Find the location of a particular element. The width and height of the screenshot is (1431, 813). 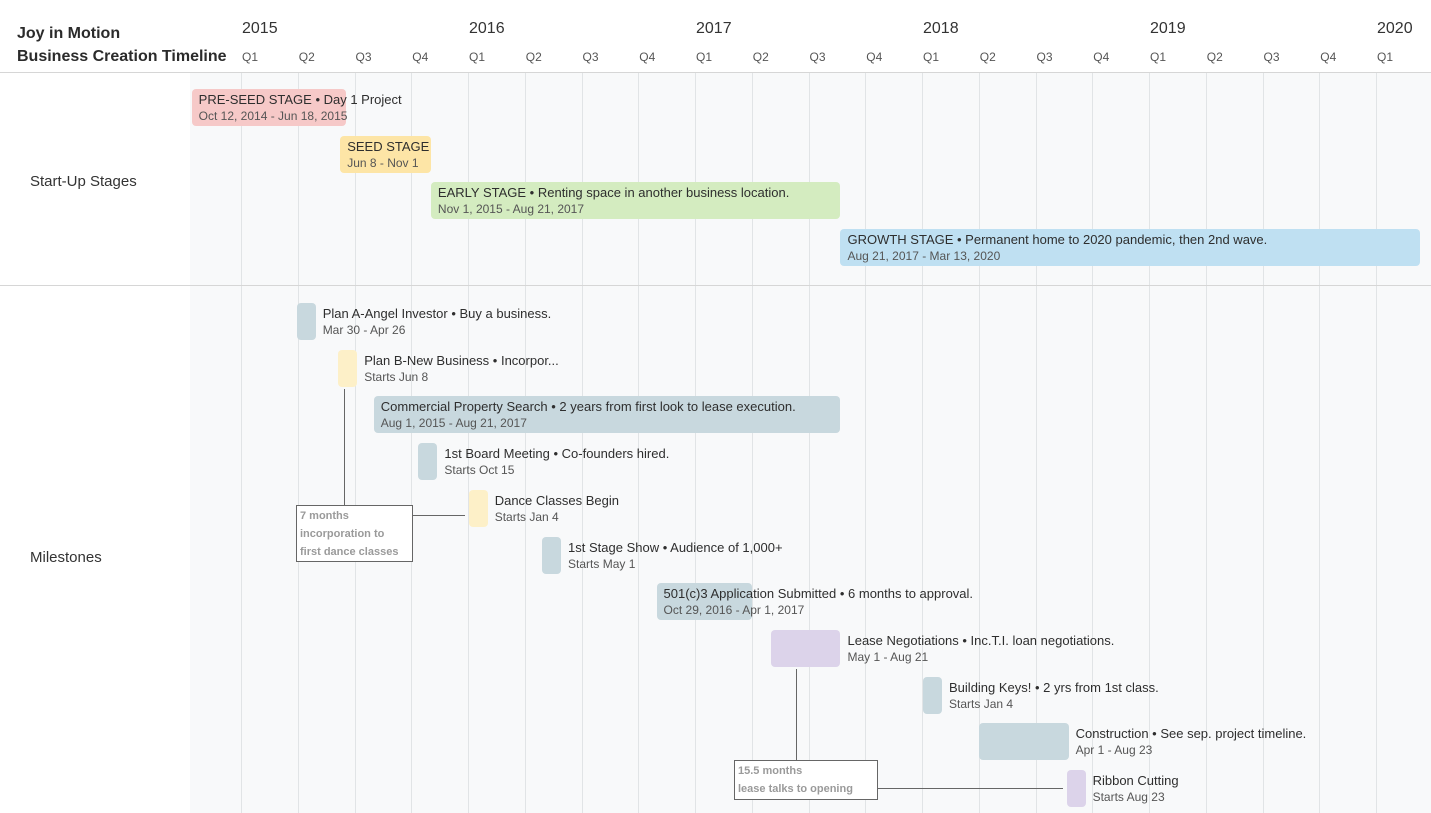

task-label: SEED STAGE Jun 8 - Nov 1 is located at coordinates (388, 155).